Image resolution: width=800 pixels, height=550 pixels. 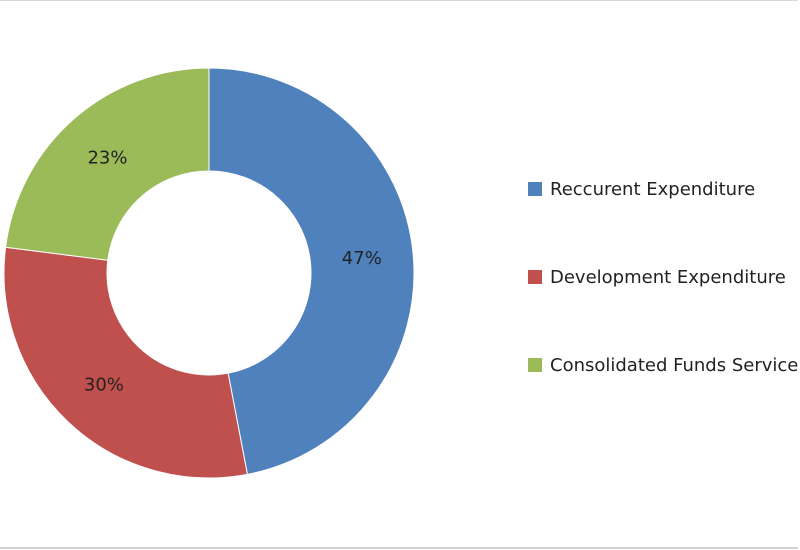 I want to click on data-label-development-expenditure: 30%, so click(x=104, y=384).